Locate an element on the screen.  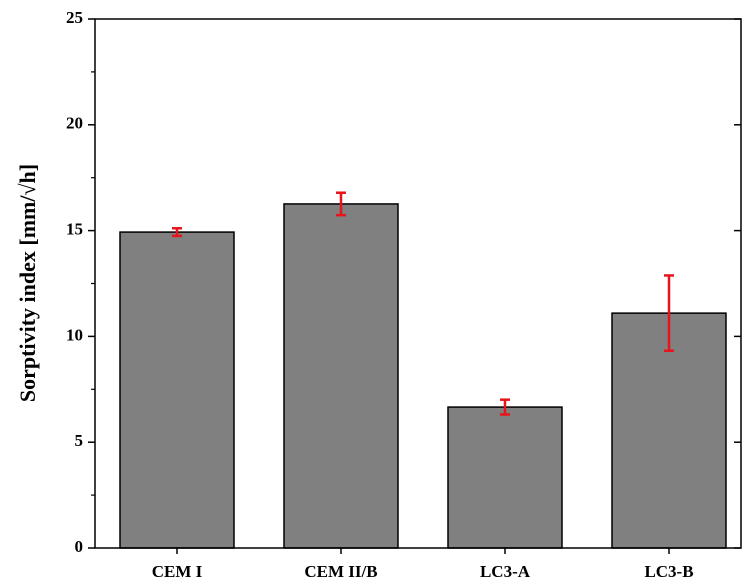
x-tick-label: LC3-A is located at coordinates (505, 571).